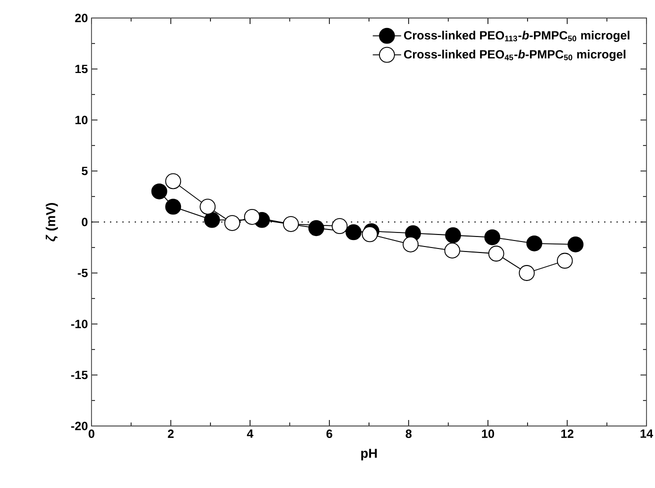 The image size is (655, 488). Describe the element at coordinates (369, 454) in the screenshot. I see `x-axis-title: pH` at that location.